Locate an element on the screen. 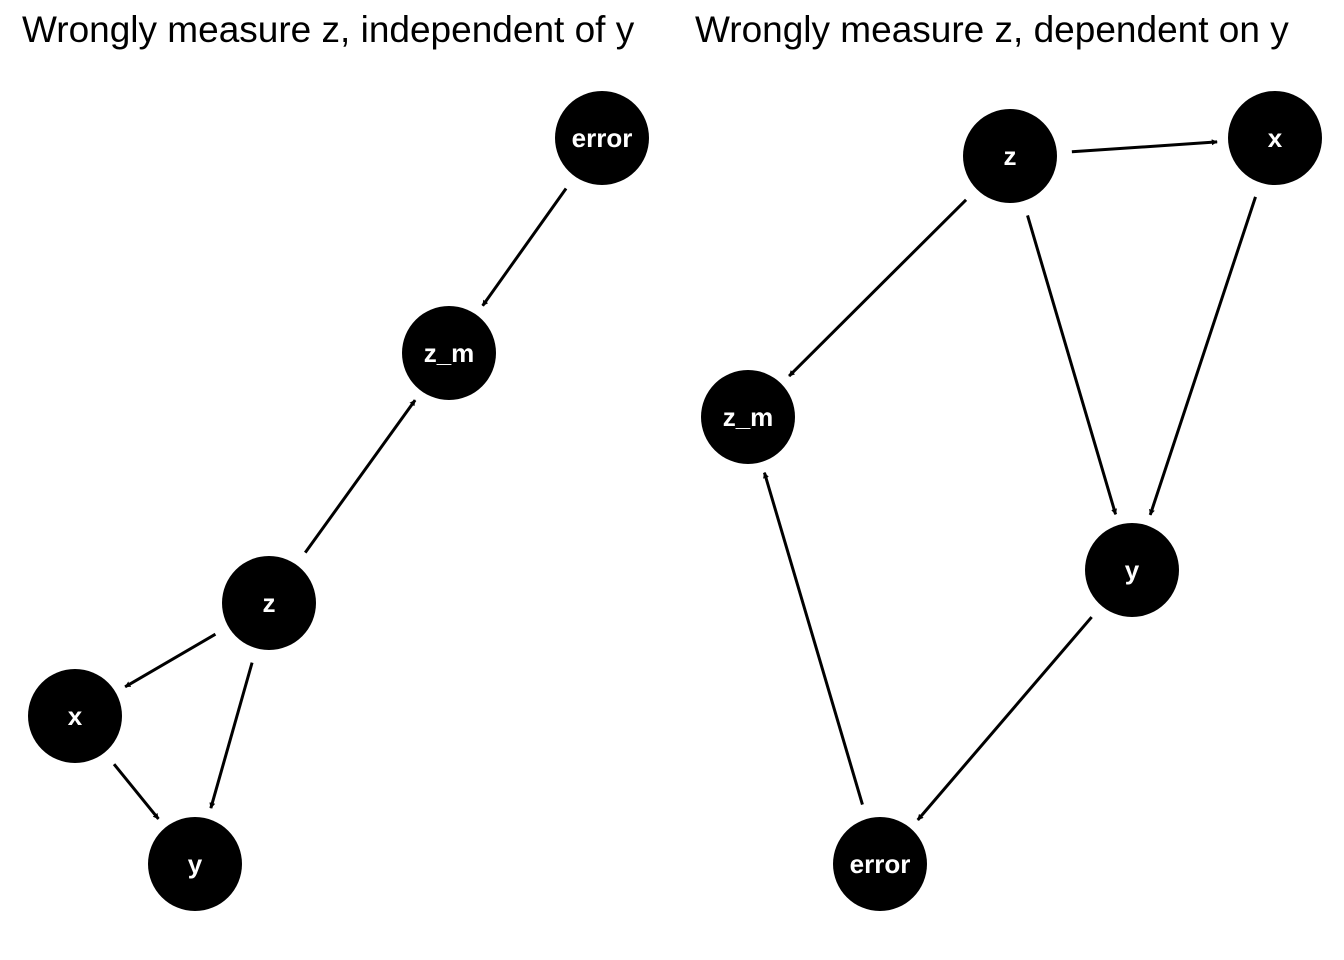 The height and width of the screenshot is (960, 1344). edge-y-to-error is located at coordinates (1004, 718).